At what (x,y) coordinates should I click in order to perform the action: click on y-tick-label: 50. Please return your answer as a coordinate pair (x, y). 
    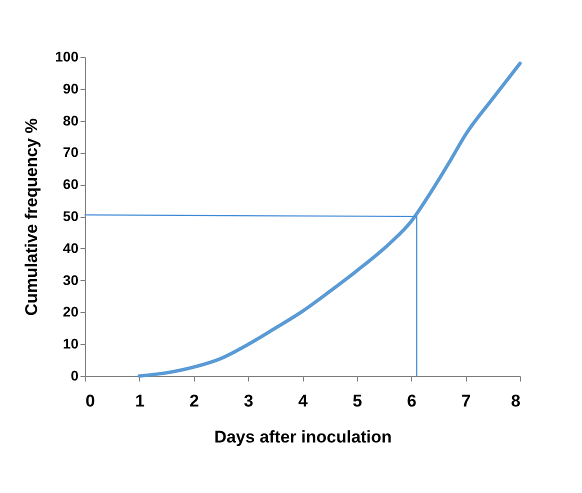
    Looking at the image, I should click on (70, 216).